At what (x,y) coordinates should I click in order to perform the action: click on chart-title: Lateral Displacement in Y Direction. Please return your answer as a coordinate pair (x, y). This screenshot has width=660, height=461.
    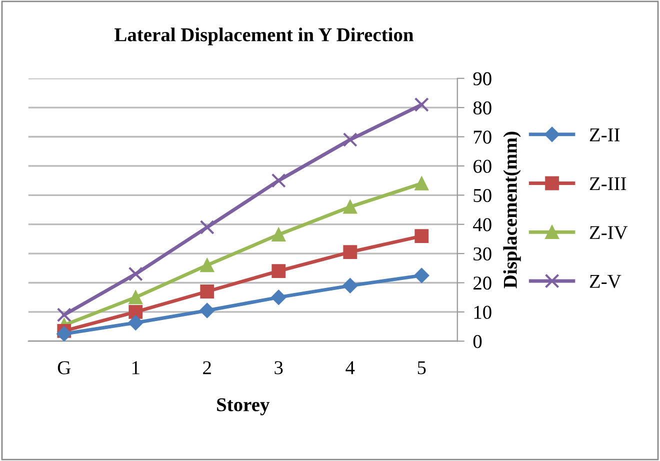
    Looking at the image, I should click on (264, 37).